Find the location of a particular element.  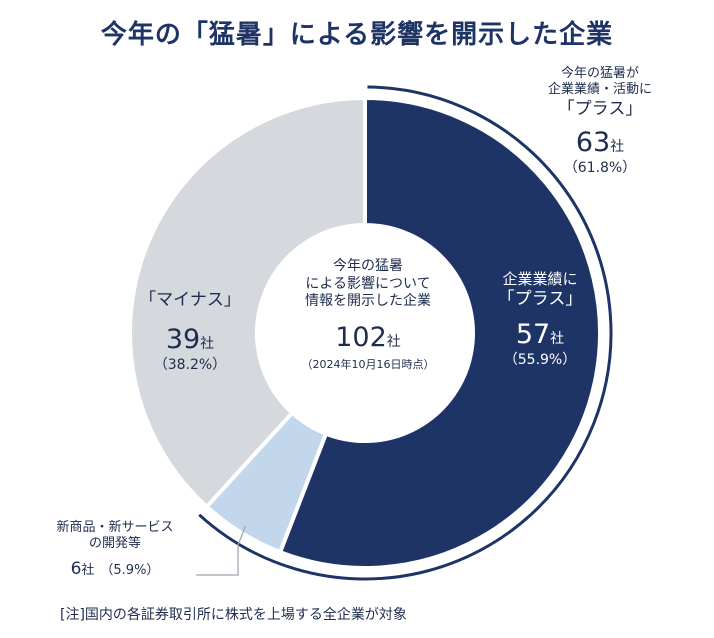

new-products-label: 新商品・新サービス の開発等 6社 （5.9%） is located at coordinates (115, 550).